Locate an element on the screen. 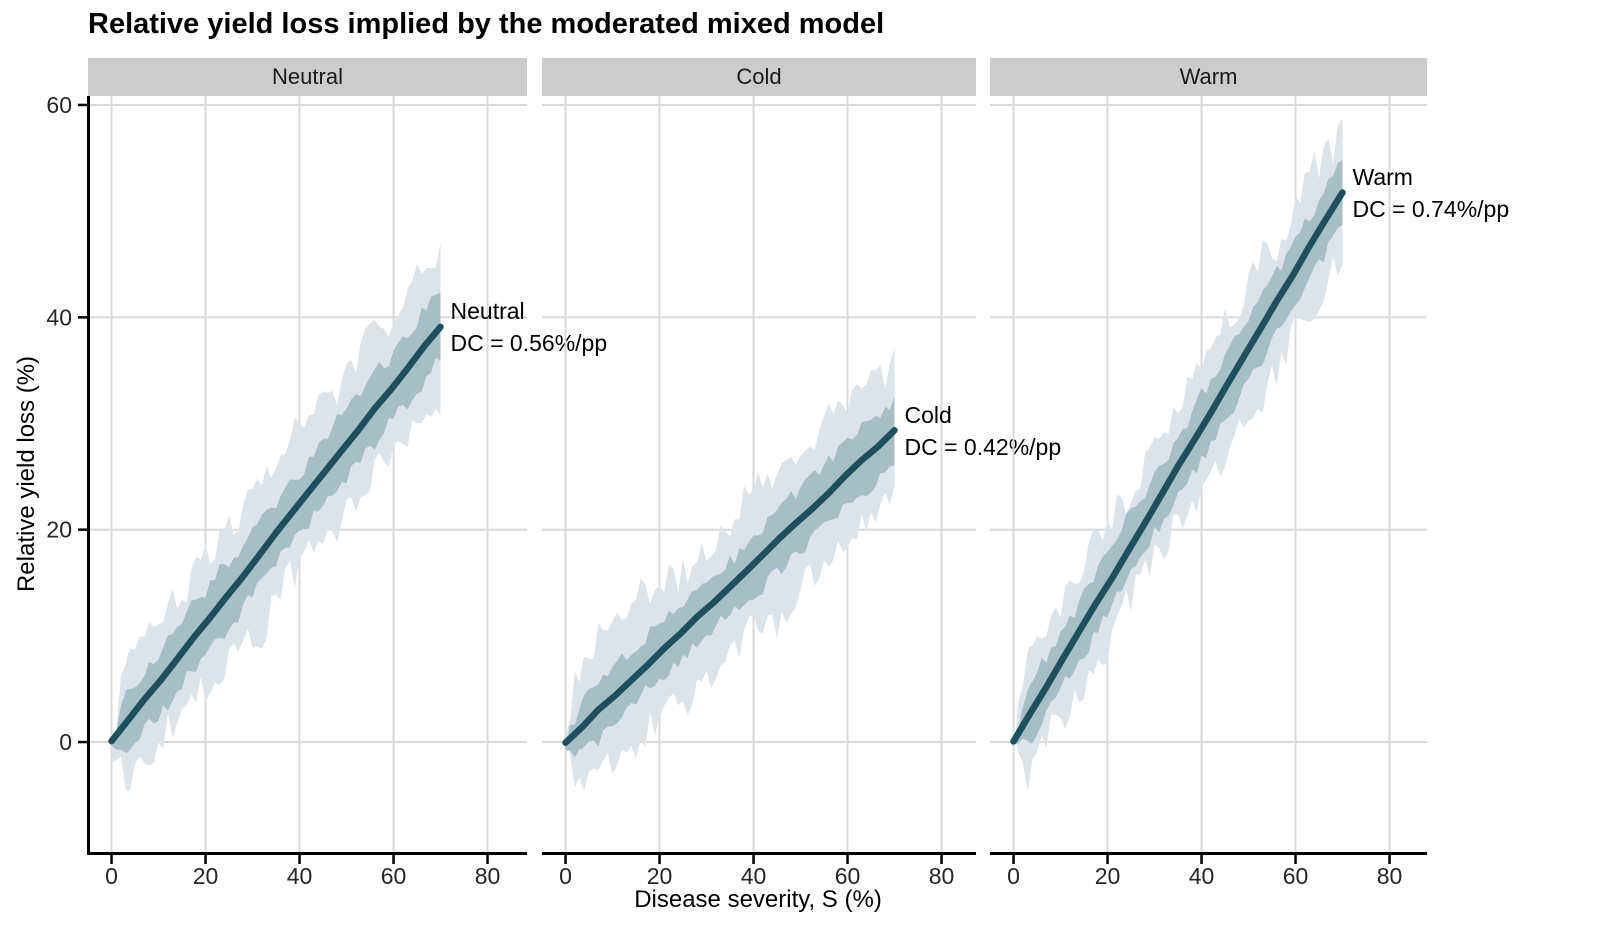 Image resolution: width=1612 pixels, height=940 pixels. confidence-ribbon-inner is located at coordinates (730, 577).